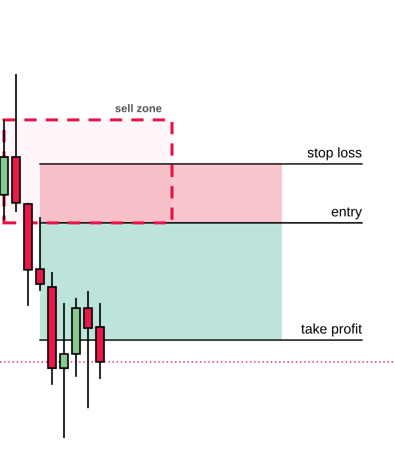  What do you see at coordinates (347, 213) in the screenshot?
I see `ref-line-label: entry` at bounding box center [347, 213].